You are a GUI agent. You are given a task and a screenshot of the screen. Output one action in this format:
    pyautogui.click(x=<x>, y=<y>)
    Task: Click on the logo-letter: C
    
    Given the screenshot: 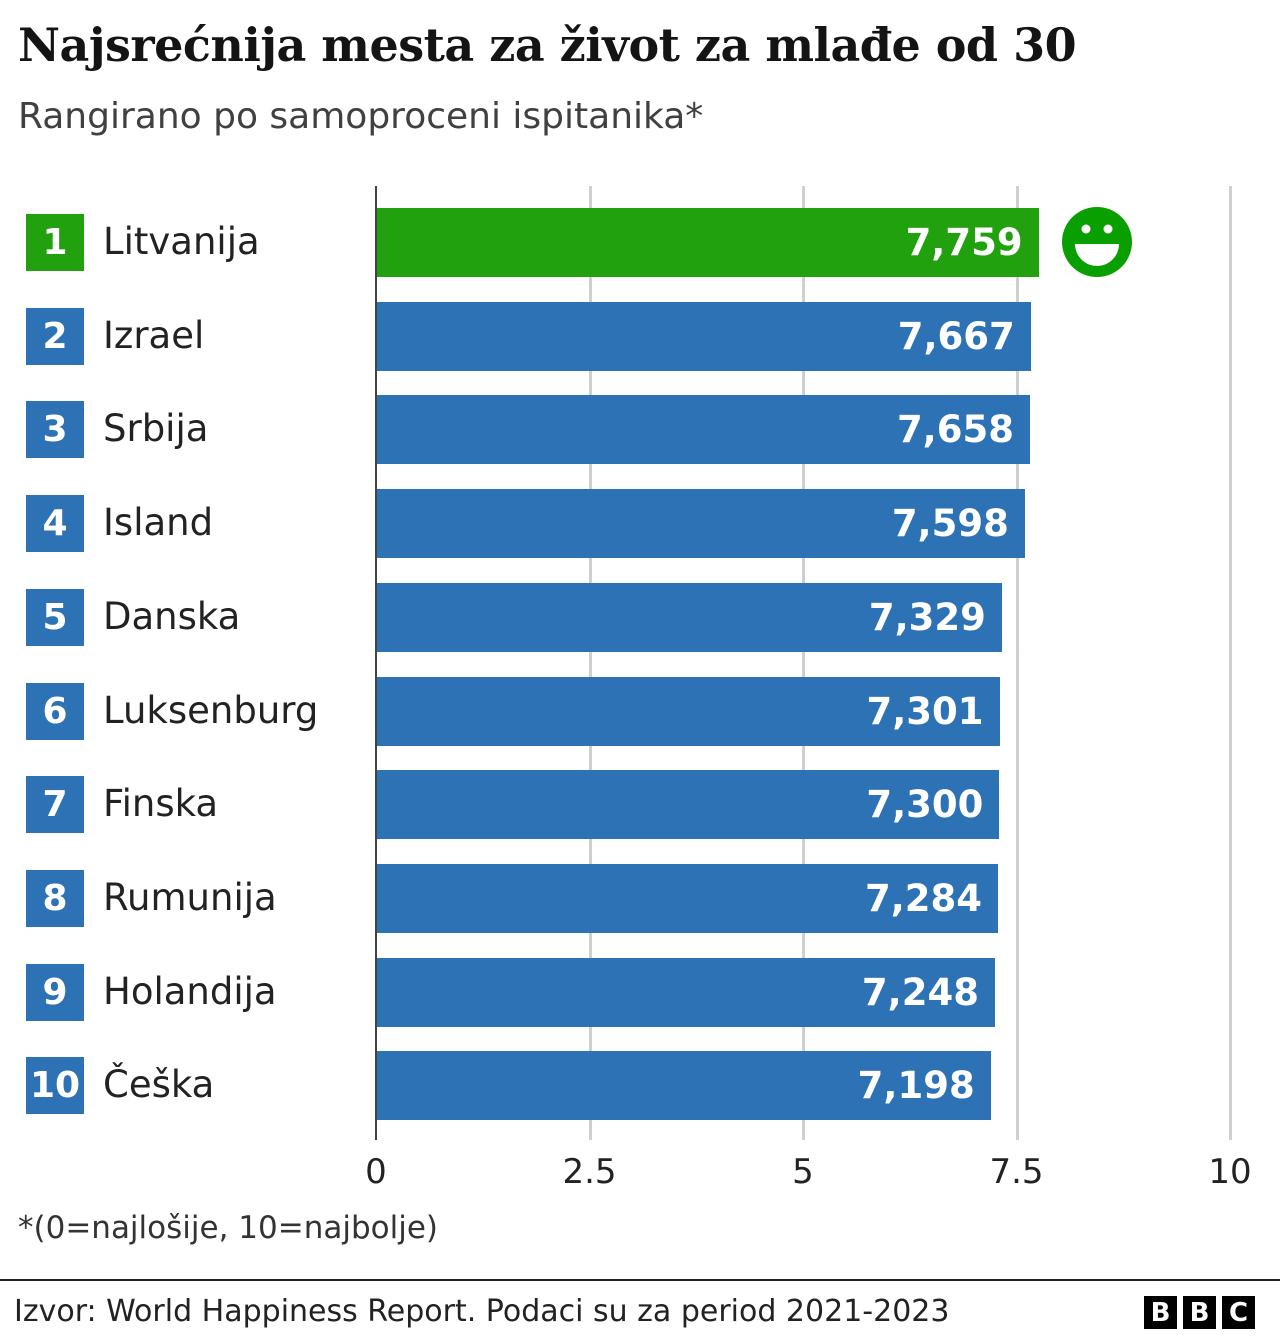 What is the action you would take?
    pyautogui.click(x=1238, y=1312)
    